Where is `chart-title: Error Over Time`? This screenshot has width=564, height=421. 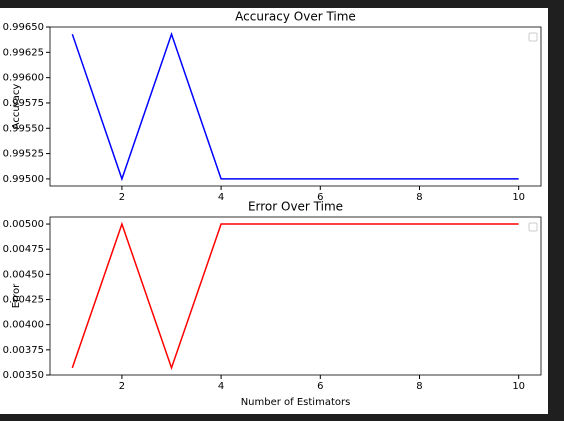
chart-title: Error Over Time is located at coordinates (295, 207).